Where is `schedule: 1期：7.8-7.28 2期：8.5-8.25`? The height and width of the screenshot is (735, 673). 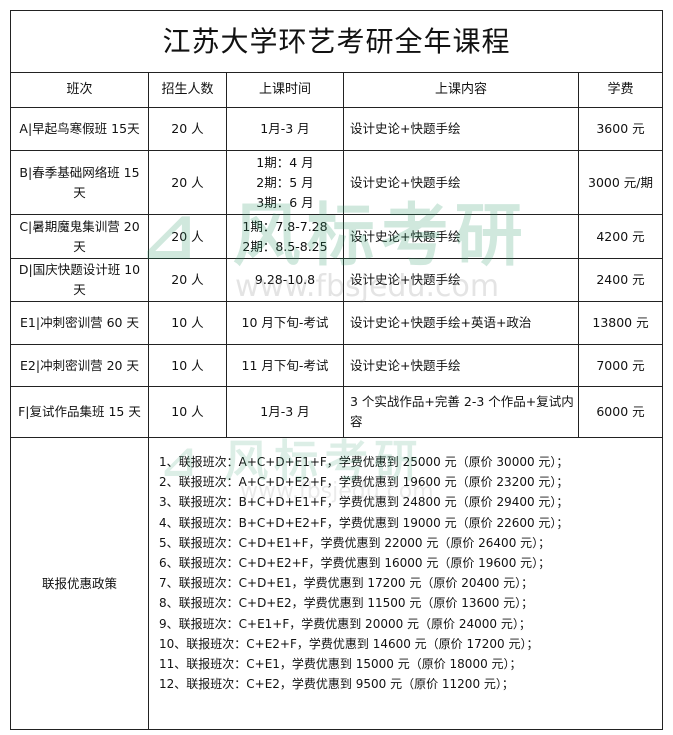
schedule: 1期：7.8-7.28 2期：8.5-8.25 is located at coordinates (285, 236).